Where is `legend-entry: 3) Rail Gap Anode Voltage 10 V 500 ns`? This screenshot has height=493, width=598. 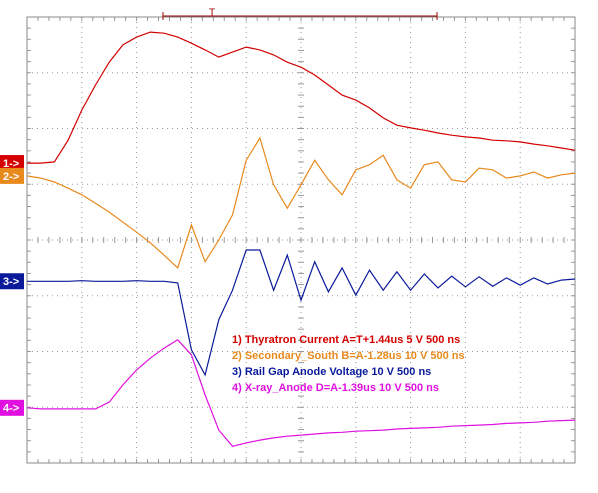
legend-entry: 3) Rail Gap Anode Voltage 10 V 500 ns is located at coordinates (331, 372).